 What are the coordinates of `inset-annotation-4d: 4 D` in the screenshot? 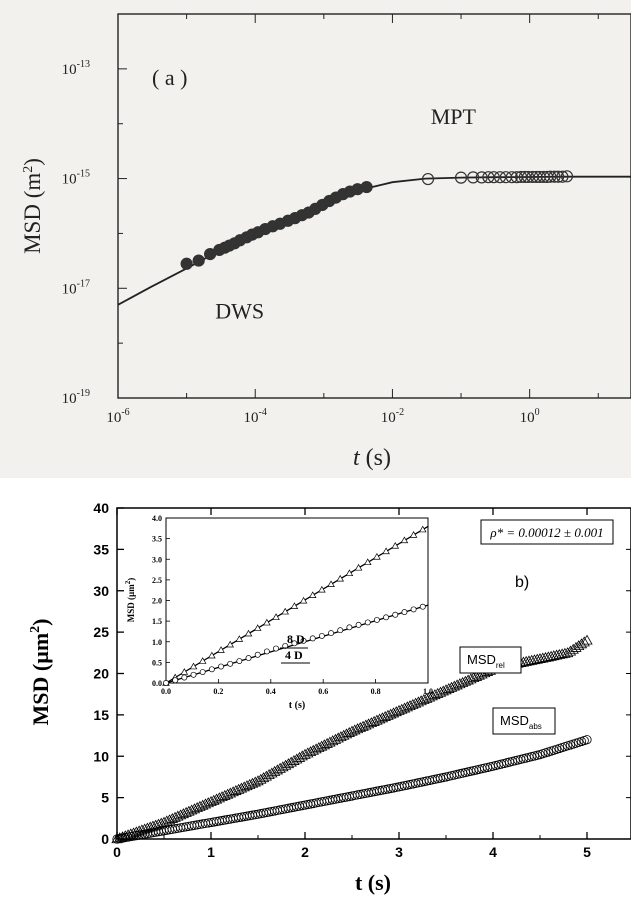 It's located at (294, 655).